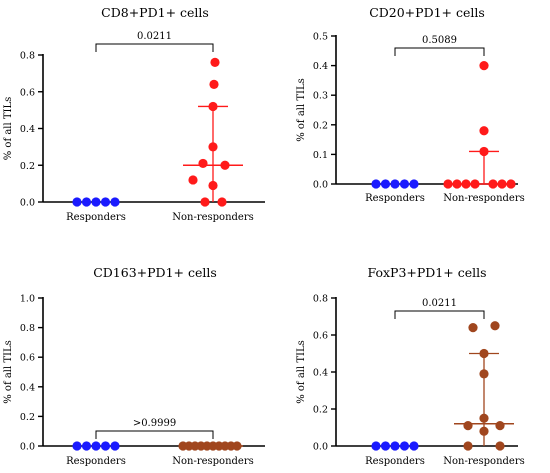  I want to click on panel-title: CD163+PD1+ cells, so click(155, 272).